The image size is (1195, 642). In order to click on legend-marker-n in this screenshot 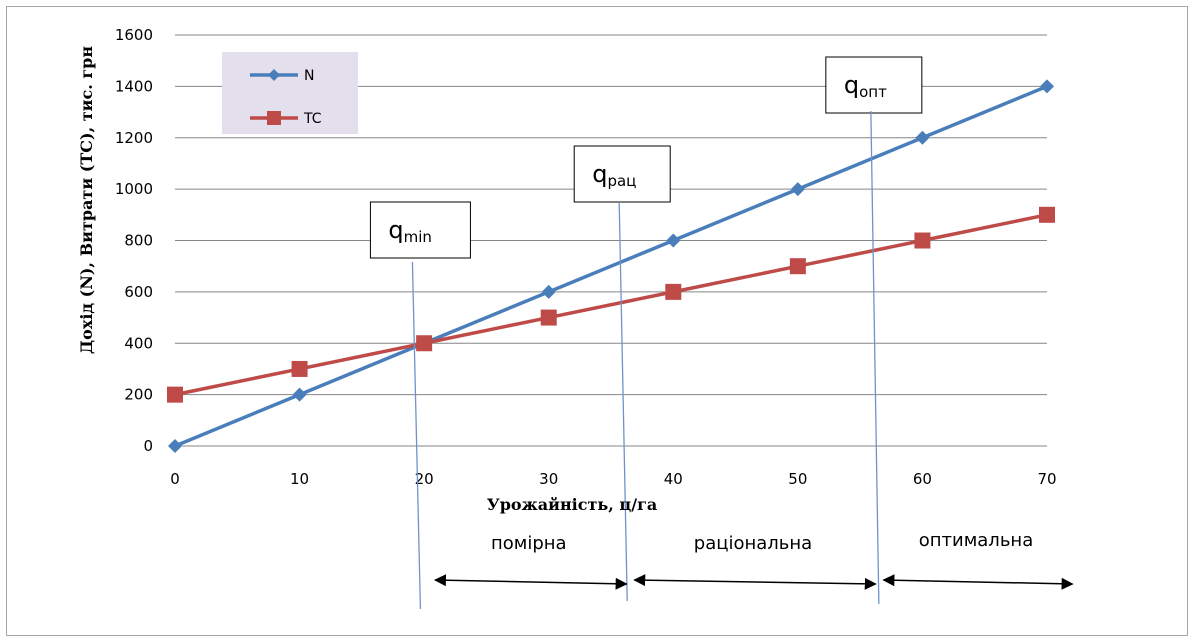, I will do `click(274, 75)`.